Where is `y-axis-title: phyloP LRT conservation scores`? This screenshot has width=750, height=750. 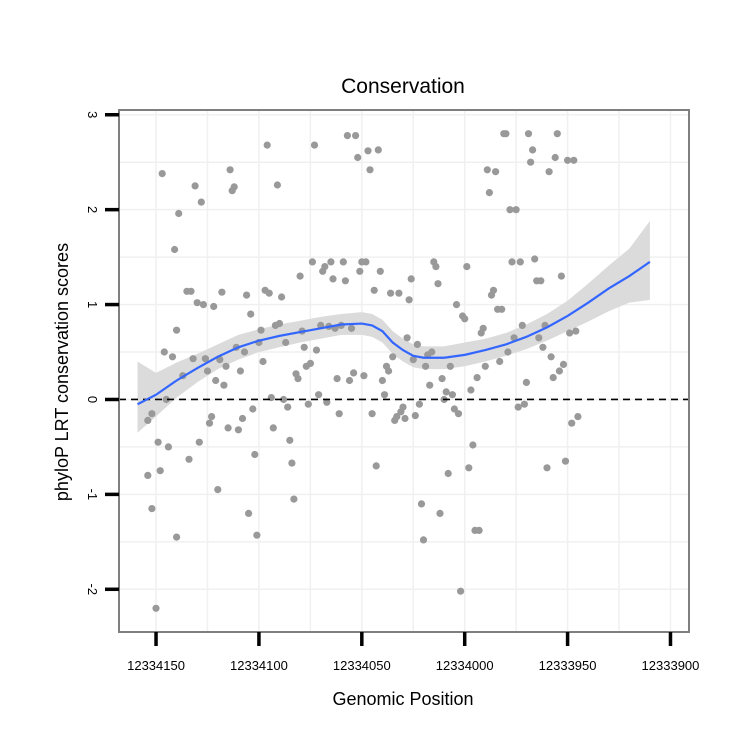 y-axis-title: phyloP LRT conservation scores is located at coordinates (62, 372).